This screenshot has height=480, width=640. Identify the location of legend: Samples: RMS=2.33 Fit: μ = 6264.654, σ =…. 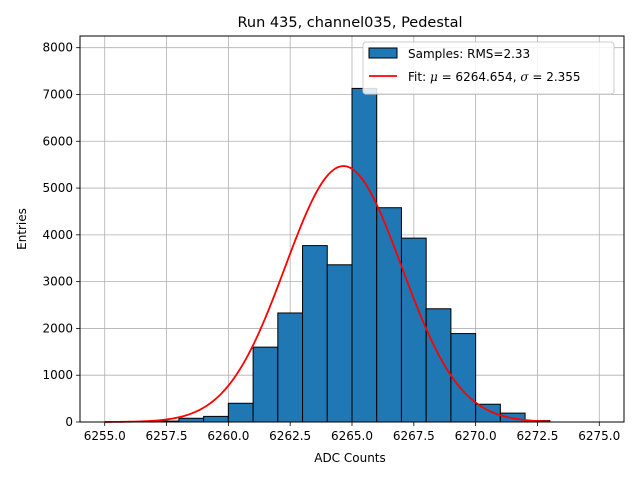
(488, 68).